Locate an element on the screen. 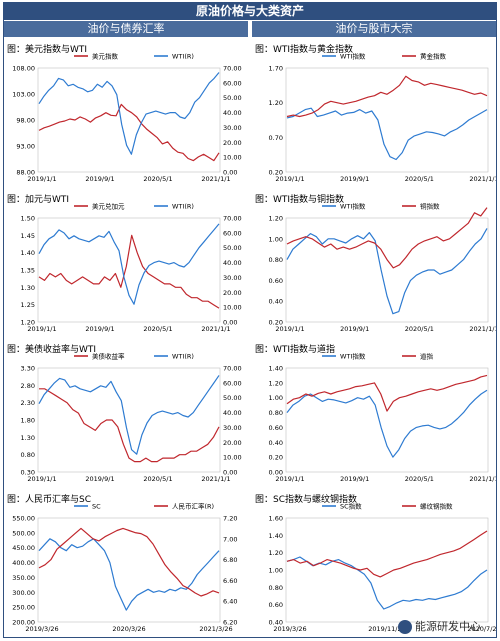 This screenshot has width=500, height=641. page-title: 原油价格与大类资产 is located at coordinates (250, 11).